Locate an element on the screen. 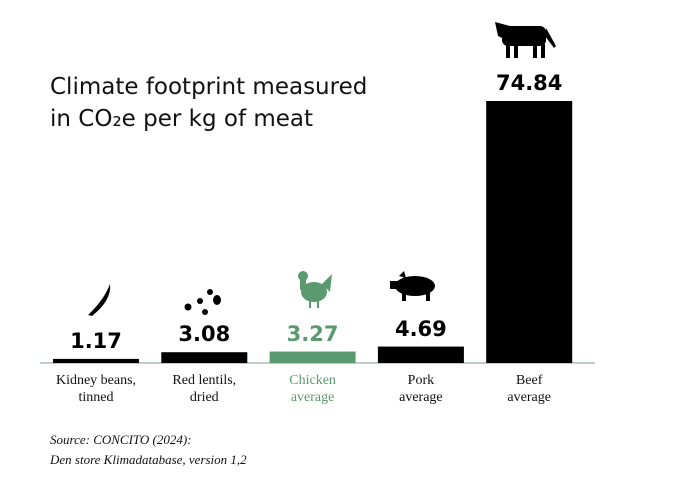 The image size is (680, 488). x-tick-label: Red lentils, dried is located at coordinates (204, 389).